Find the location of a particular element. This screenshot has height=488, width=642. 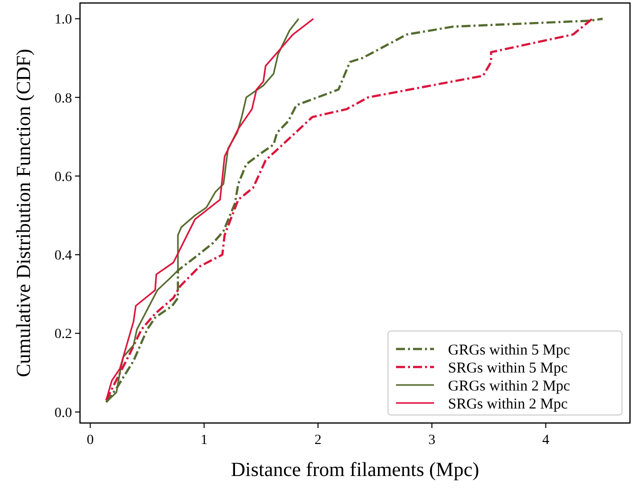

y-tick-label: 0.6 is located at coordinates (63, 177).